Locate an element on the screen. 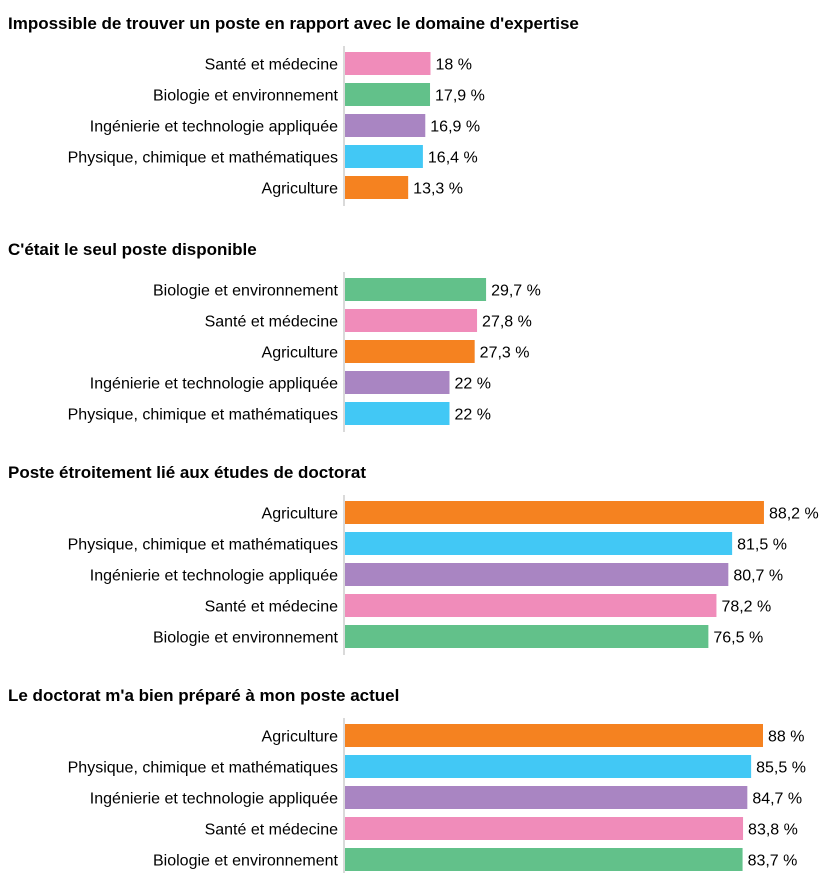 The height and width of the screenshot is (873, 827). value-label: 88 % is located at coordinates (786, 737).